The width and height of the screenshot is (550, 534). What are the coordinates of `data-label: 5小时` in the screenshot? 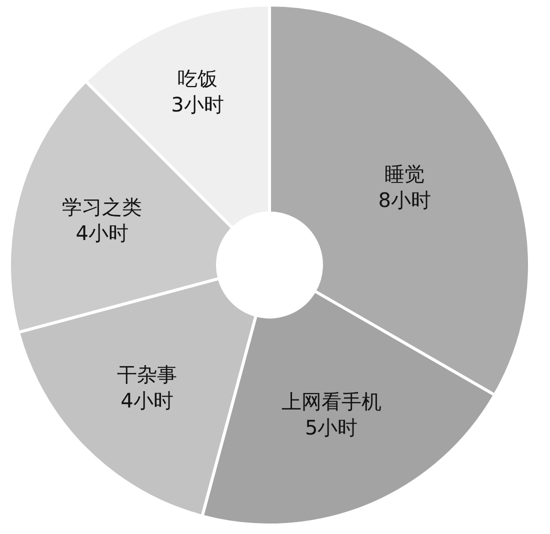 It's located at (331, 427).